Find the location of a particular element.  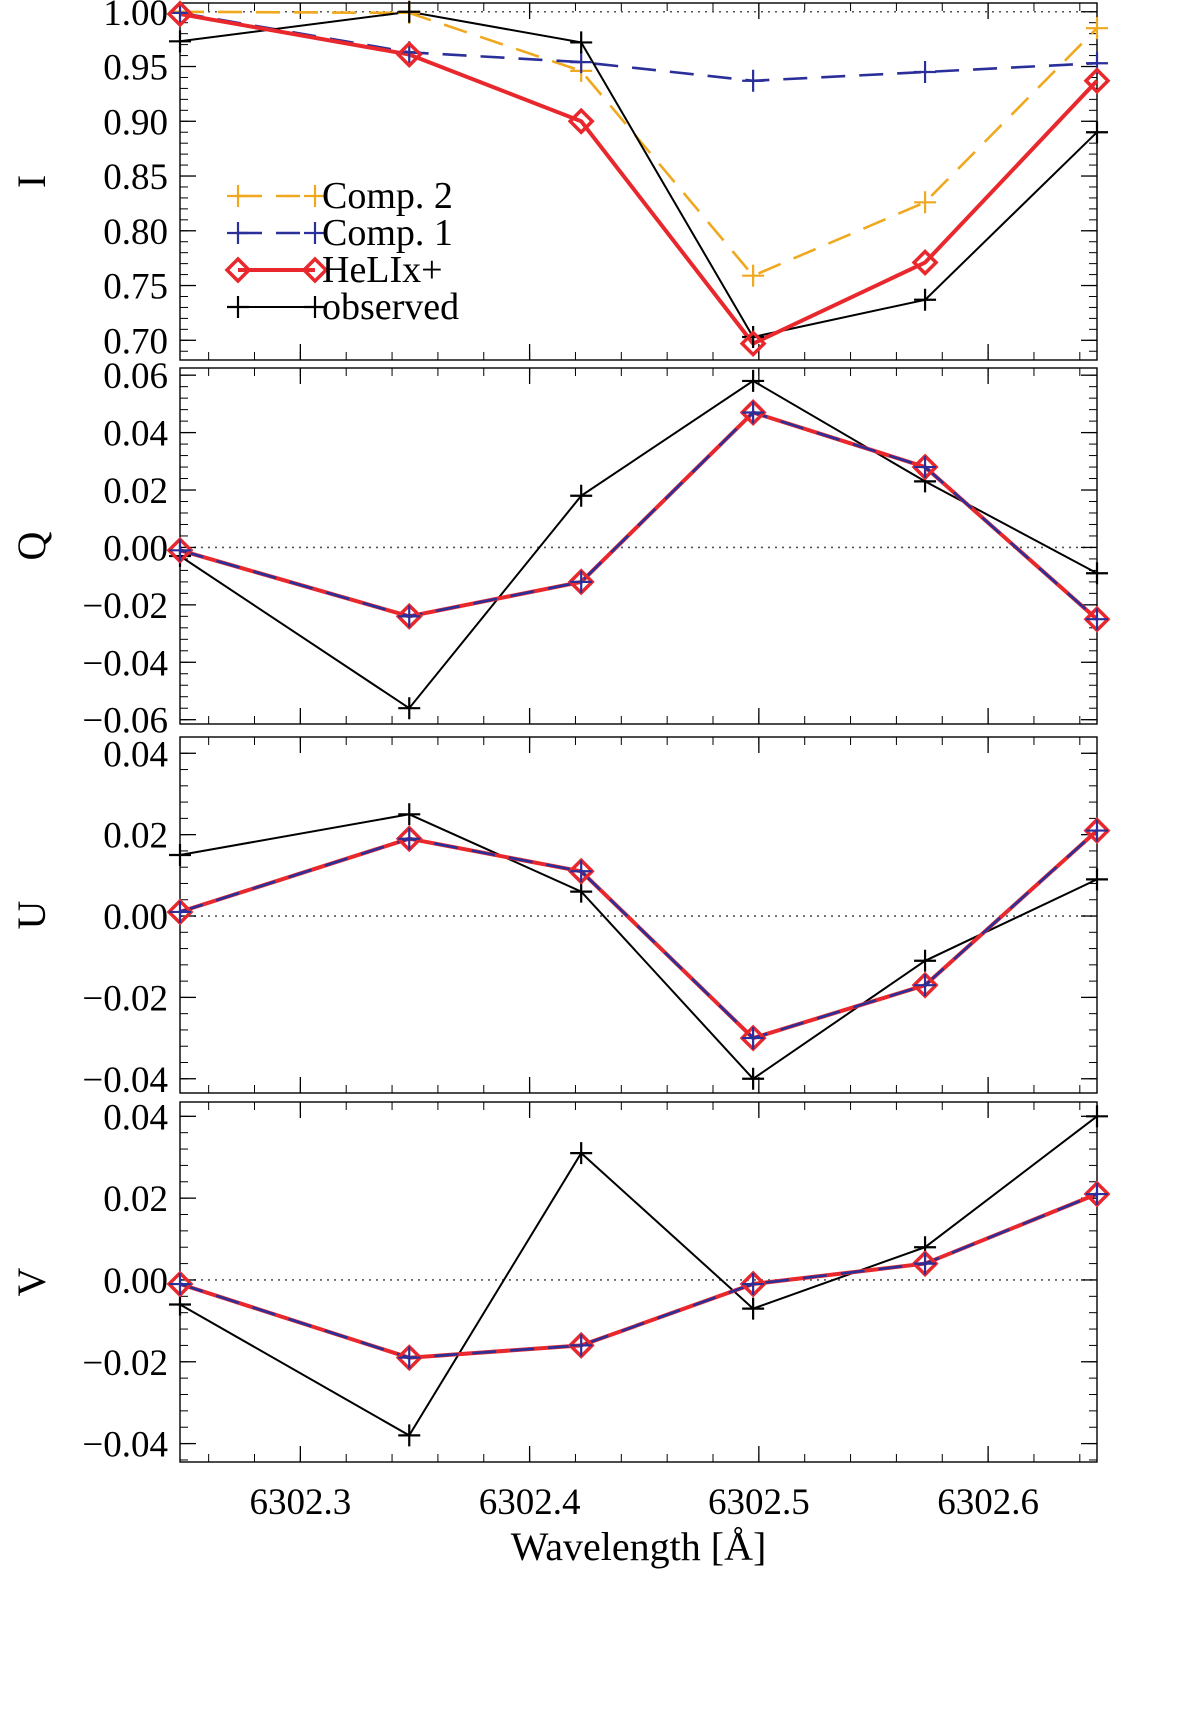

x-tick-label: 6302.5 is located at coordinates (759, 1502).